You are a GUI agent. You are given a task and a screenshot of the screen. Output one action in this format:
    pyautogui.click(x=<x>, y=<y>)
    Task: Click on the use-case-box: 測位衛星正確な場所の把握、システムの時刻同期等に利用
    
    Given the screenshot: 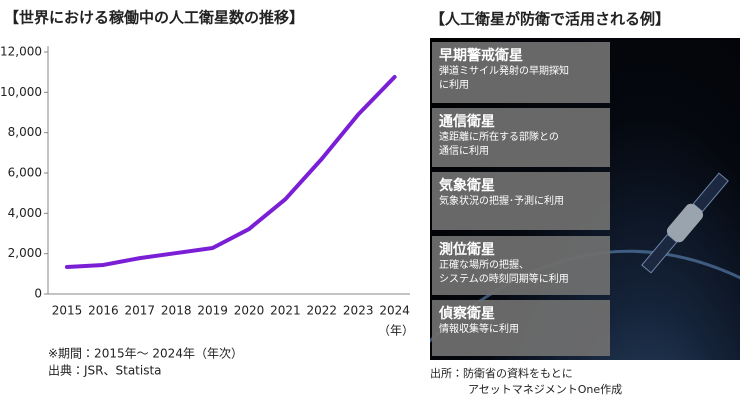 What is the action you would take?
    pyautogui.click(x=521, y=265)
    